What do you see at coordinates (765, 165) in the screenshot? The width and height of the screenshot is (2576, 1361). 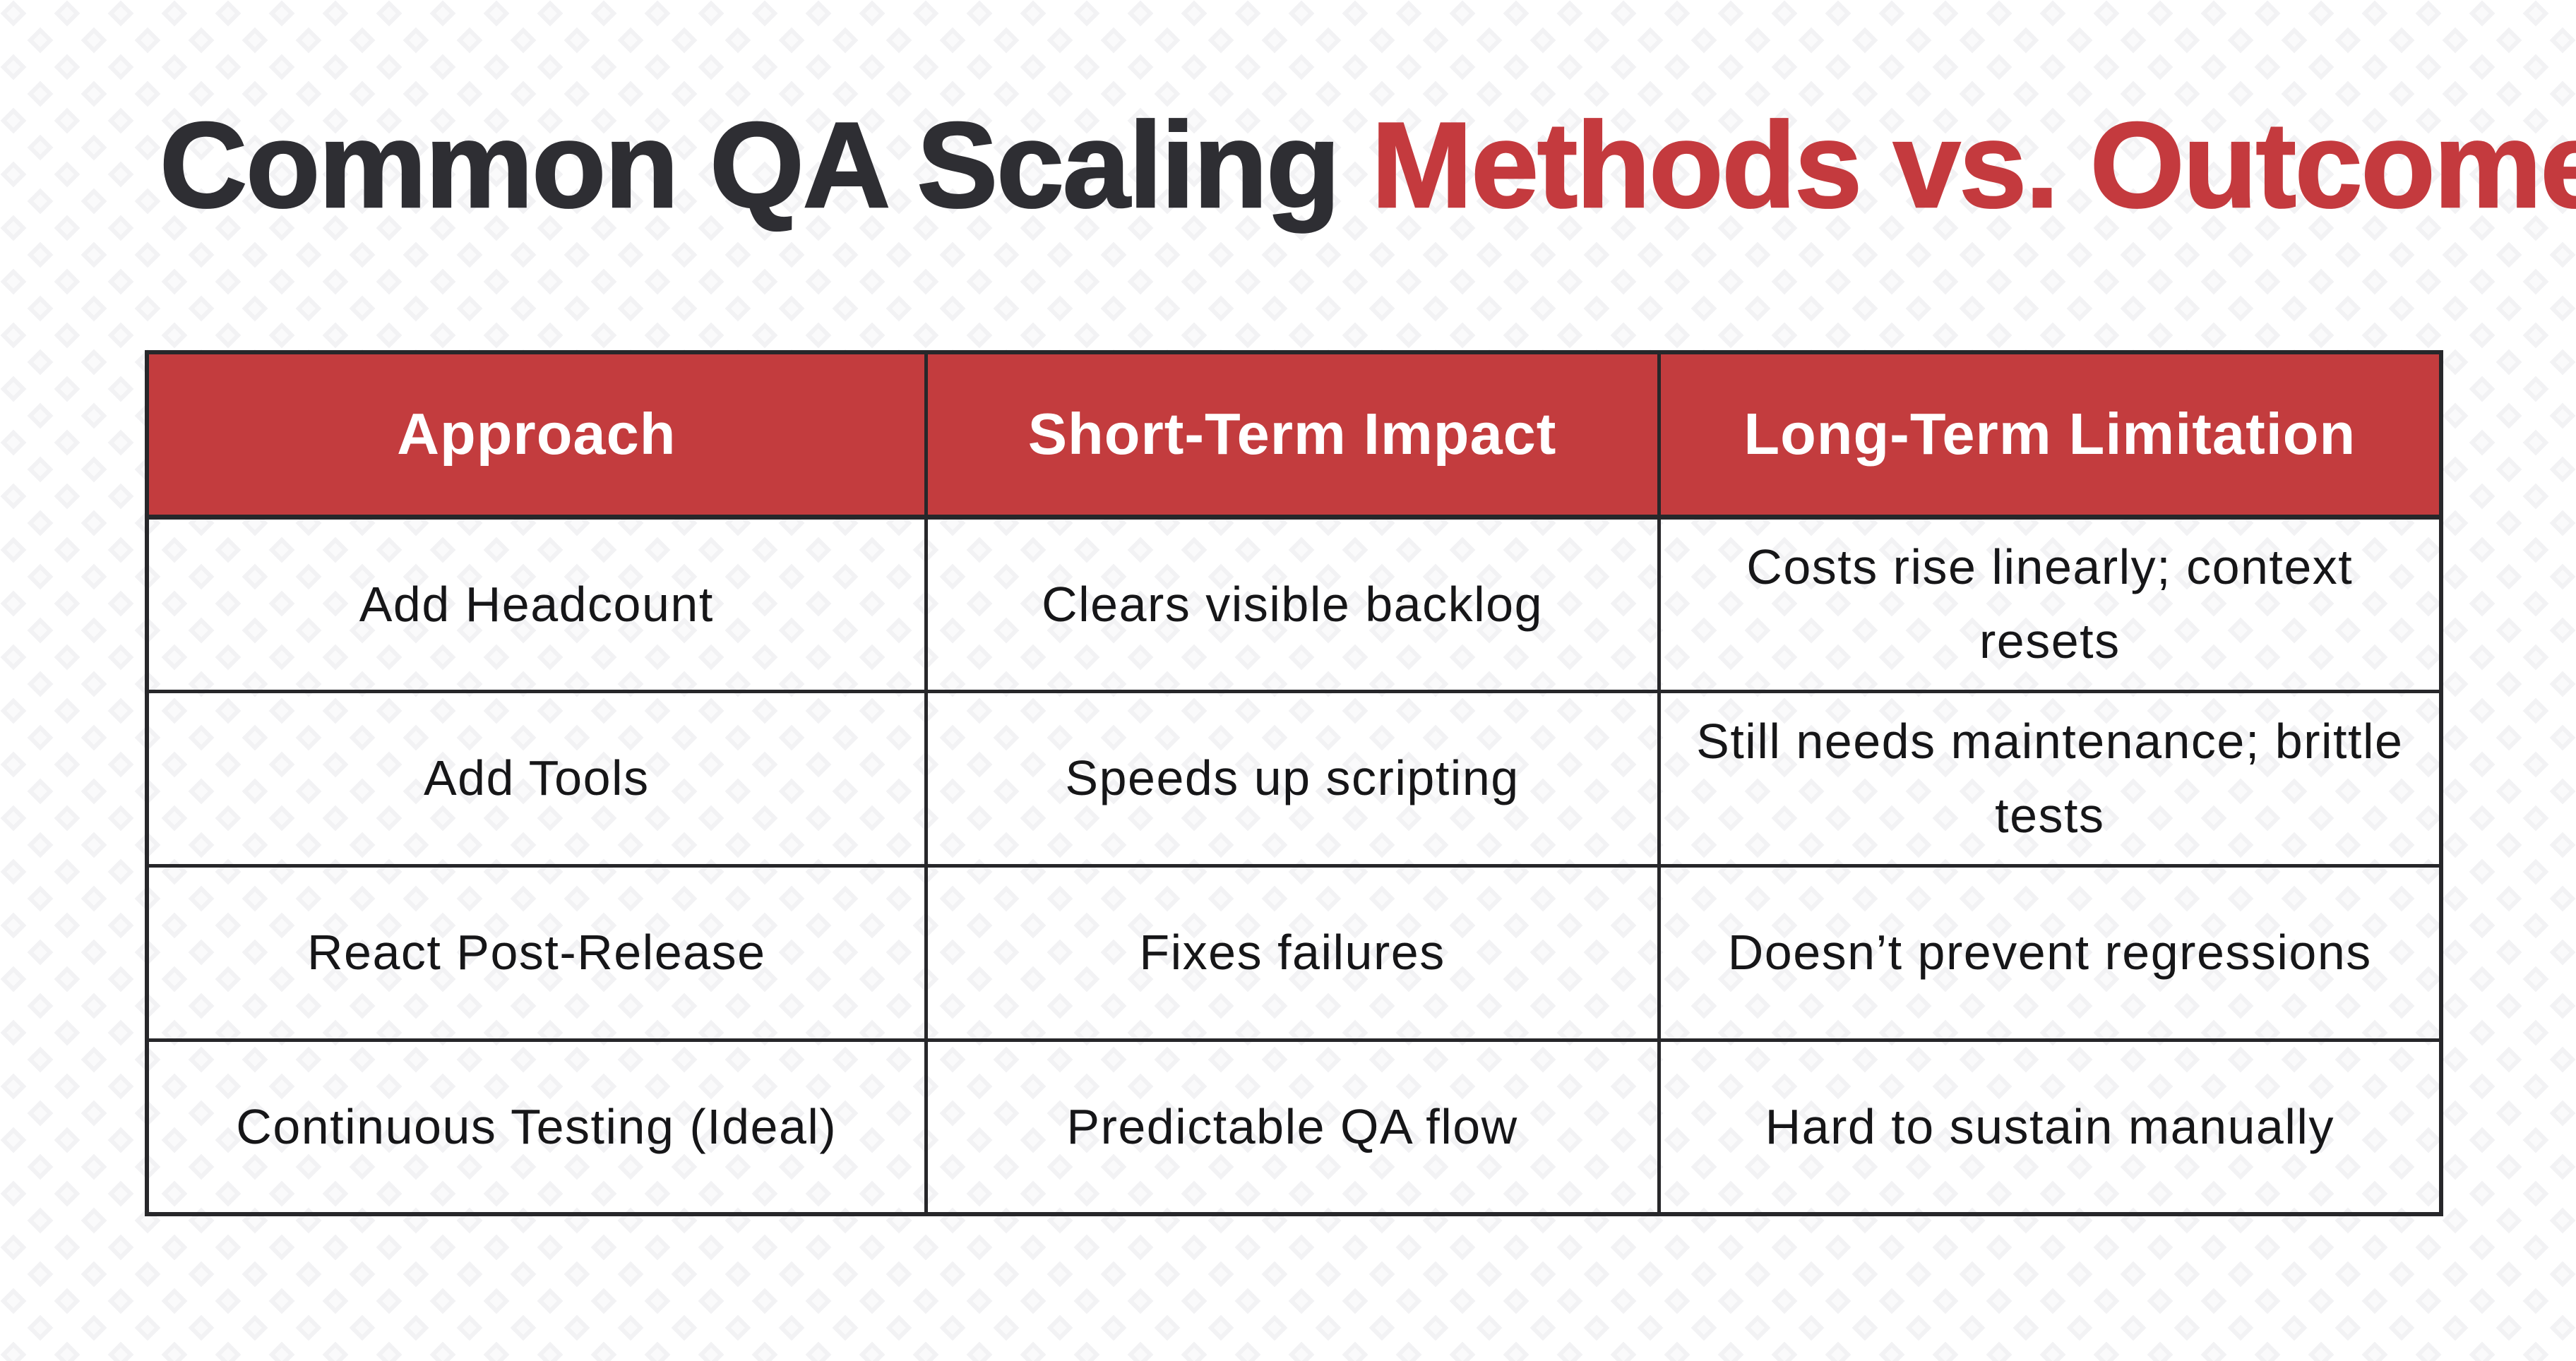 I see `page-title-dark-part: Common QA Scaling` at bounding box center [765, 165].